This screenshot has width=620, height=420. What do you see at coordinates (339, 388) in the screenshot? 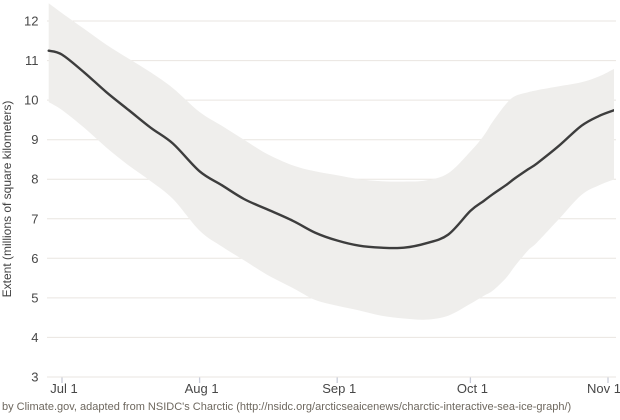
I see `x-tick-label: Sep 1` at bounding box center [339, 388].